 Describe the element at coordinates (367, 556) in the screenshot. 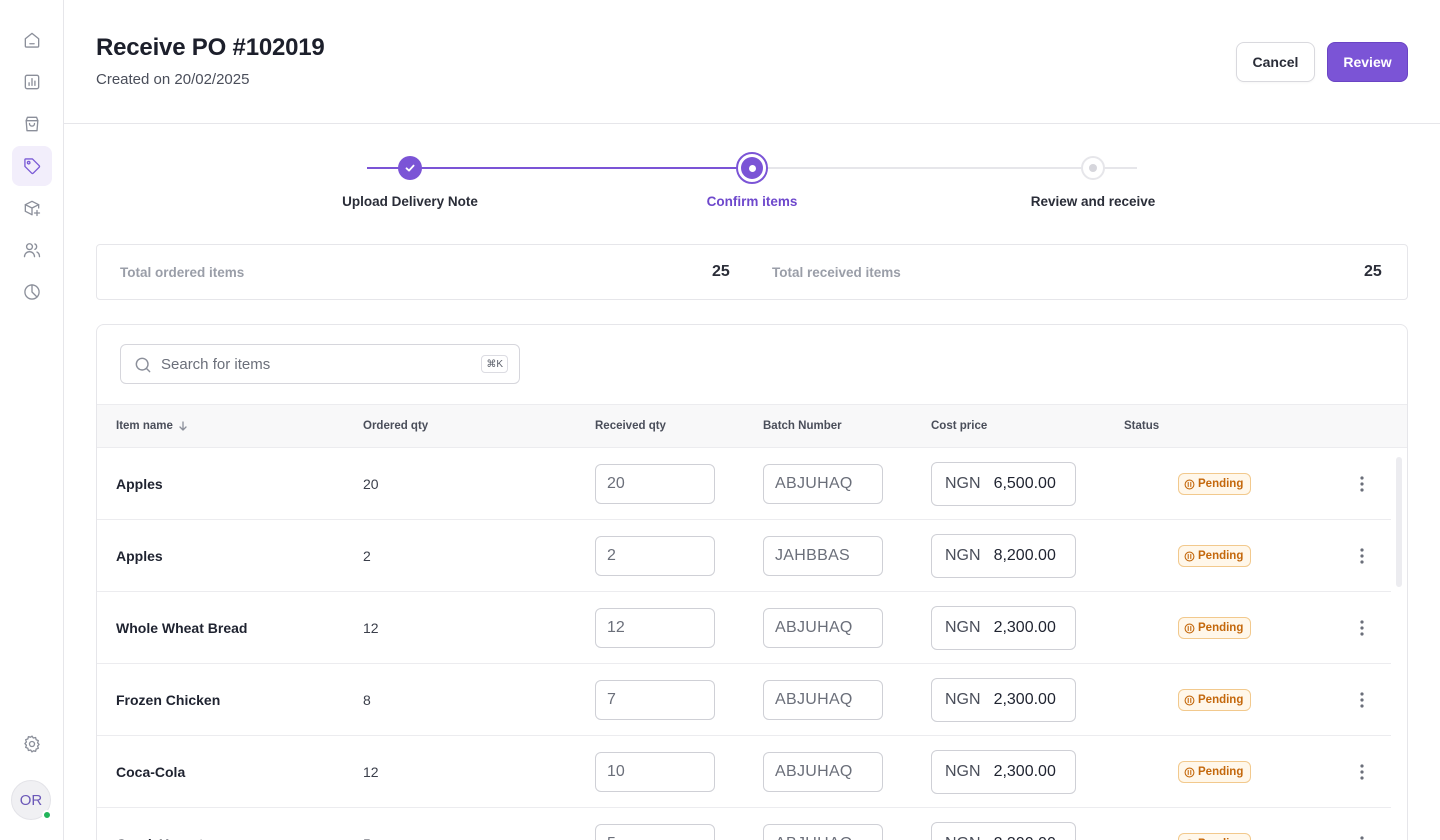

I see `ordered-qty: 2` at that location.